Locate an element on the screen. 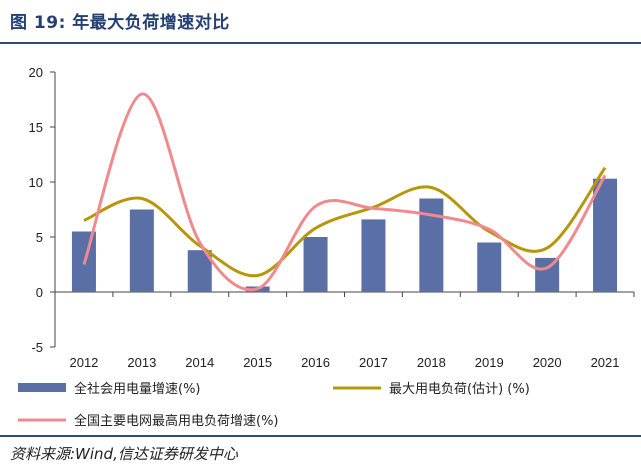 The height and width of the screenshot is (473, 641). legend-item-max-load: 最大用电负荷(估计) (%) is located at coordinates (459, 389).